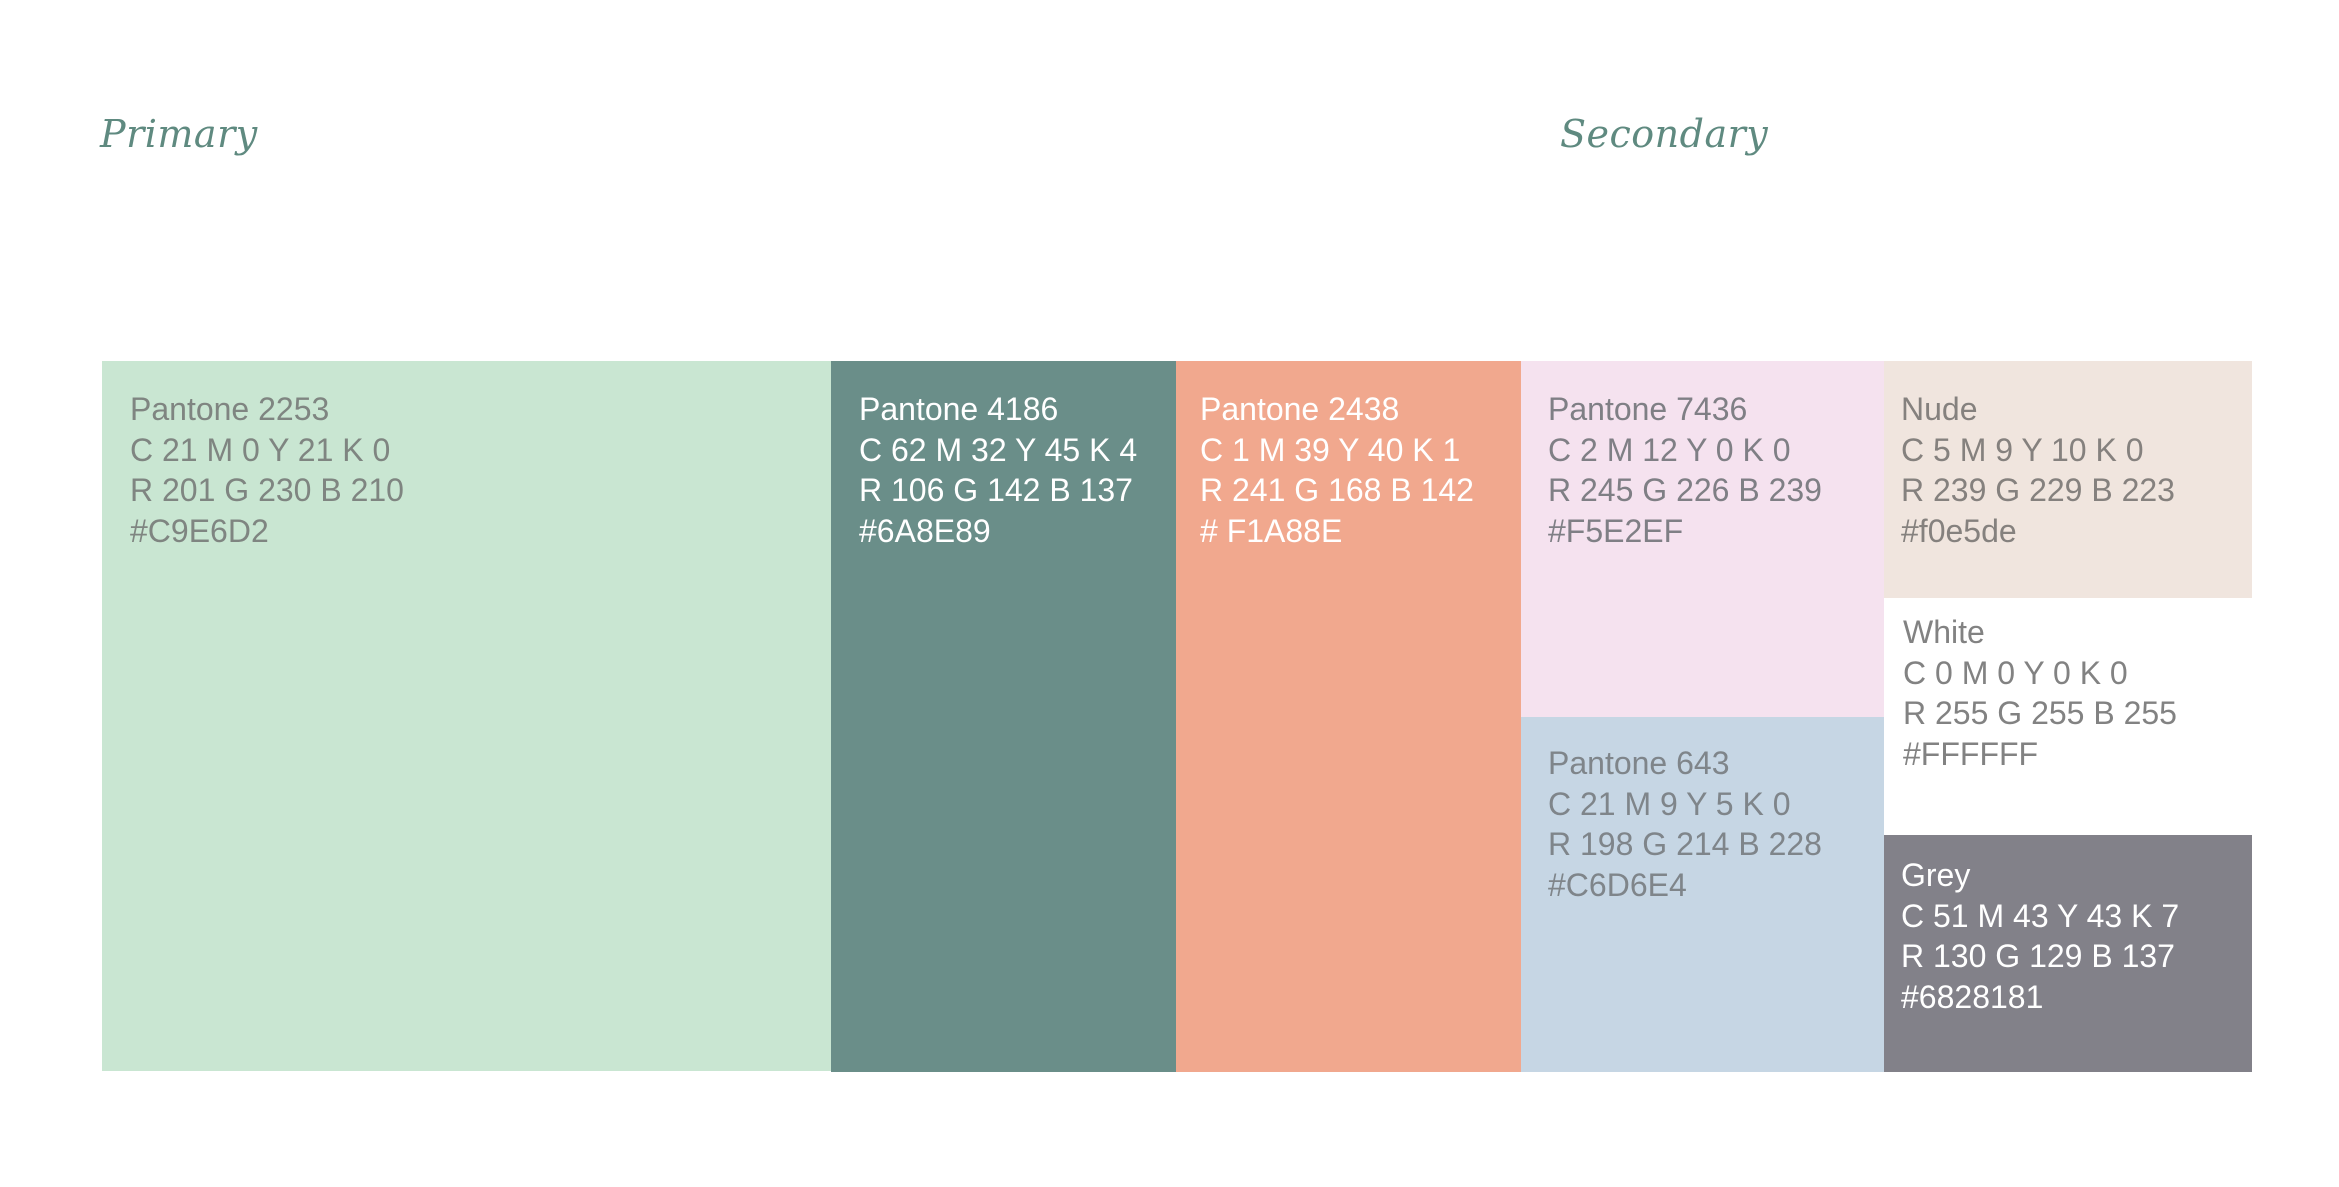 The width and height of the screenshot is (2339, 1187). Describe the element at coordinates (2022, 449) in the screenshot. I see `swatch-cmyk: C 5 M 9 Y 10 K 0` at that location.